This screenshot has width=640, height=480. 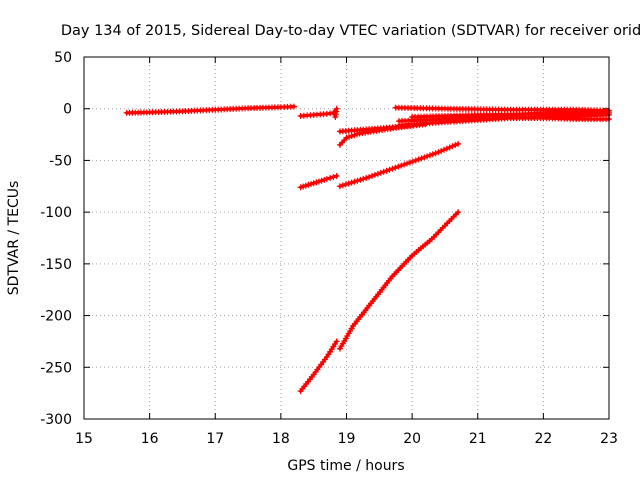 I want to click on x-tick-label: 19, so click(x=347, y=439).